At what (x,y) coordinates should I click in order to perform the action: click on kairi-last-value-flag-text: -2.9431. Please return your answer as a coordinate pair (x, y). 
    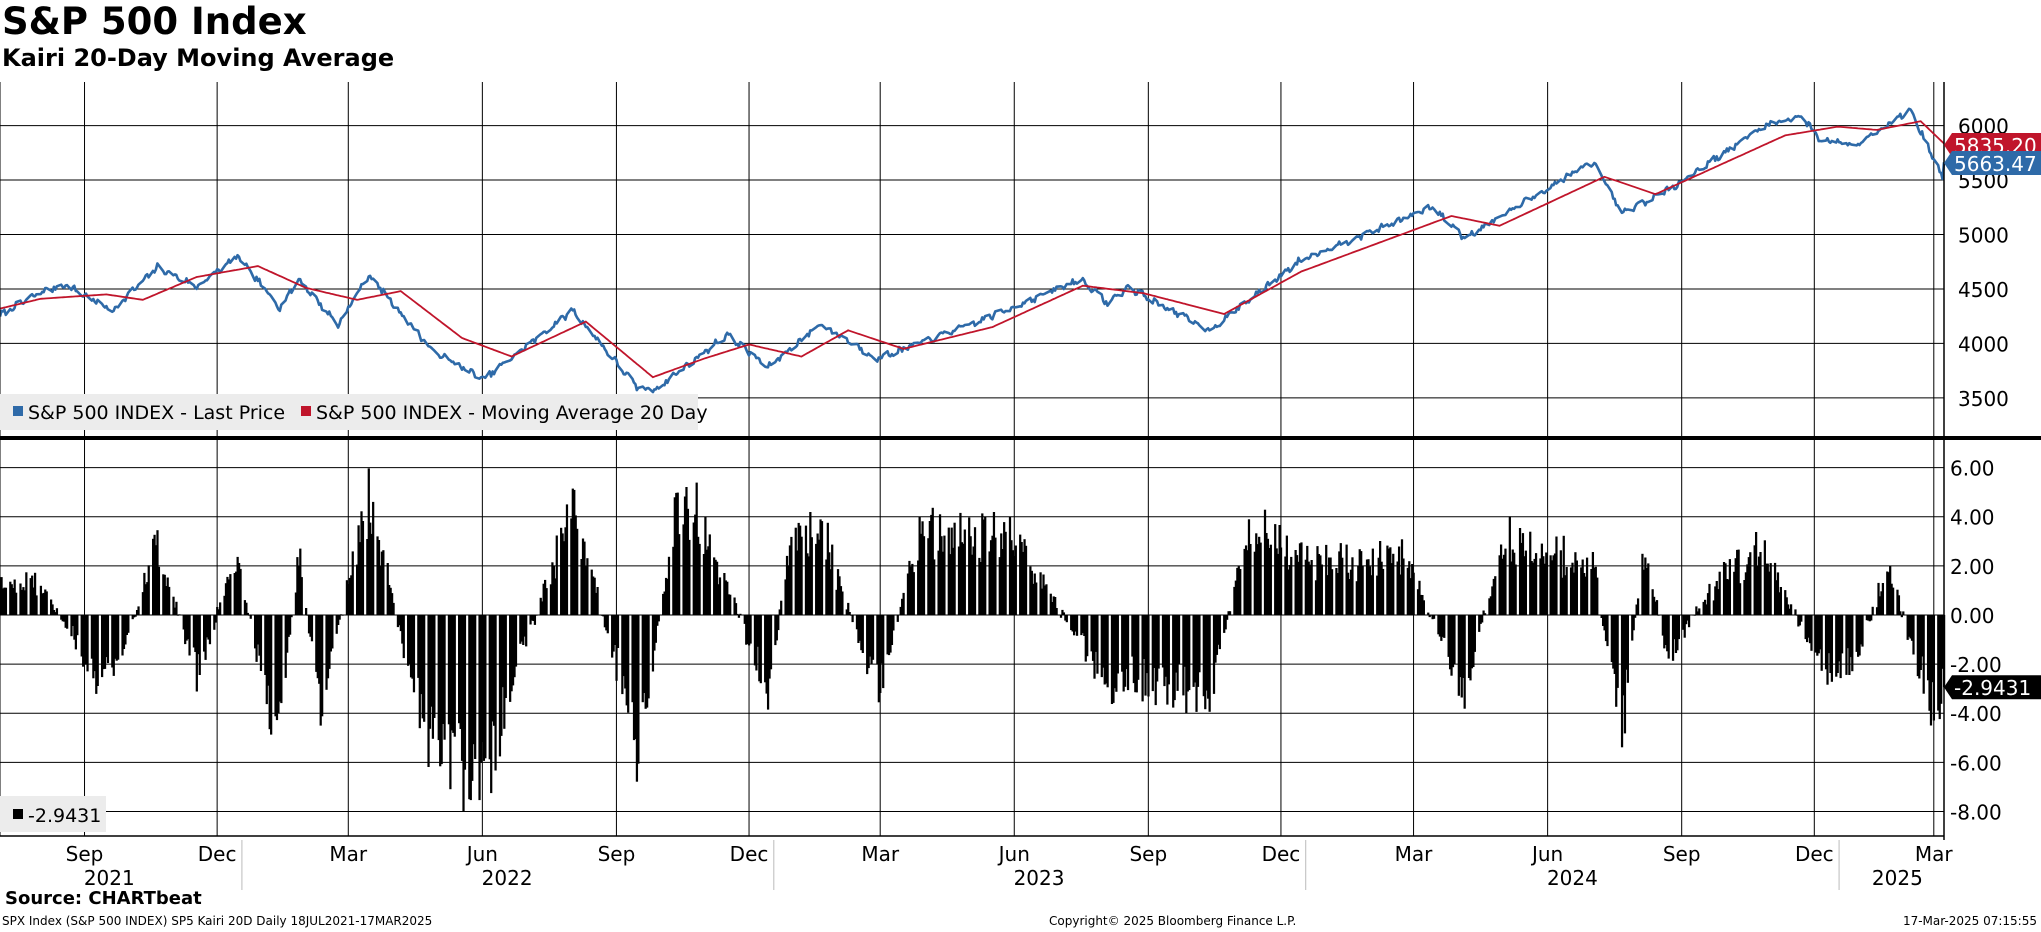
    Looking at the image, I should click on (1992, 688).